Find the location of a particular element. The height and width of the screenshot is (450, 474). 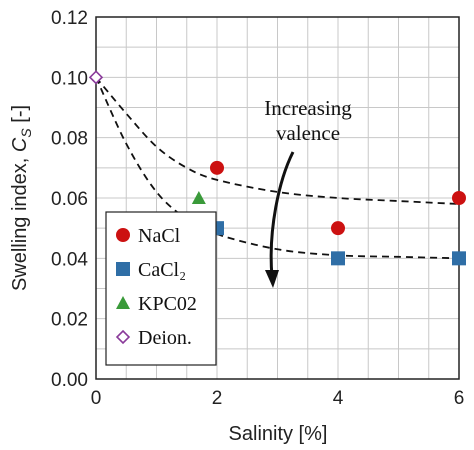

x-tick-label: 2 is located at coordinates (217, 398).